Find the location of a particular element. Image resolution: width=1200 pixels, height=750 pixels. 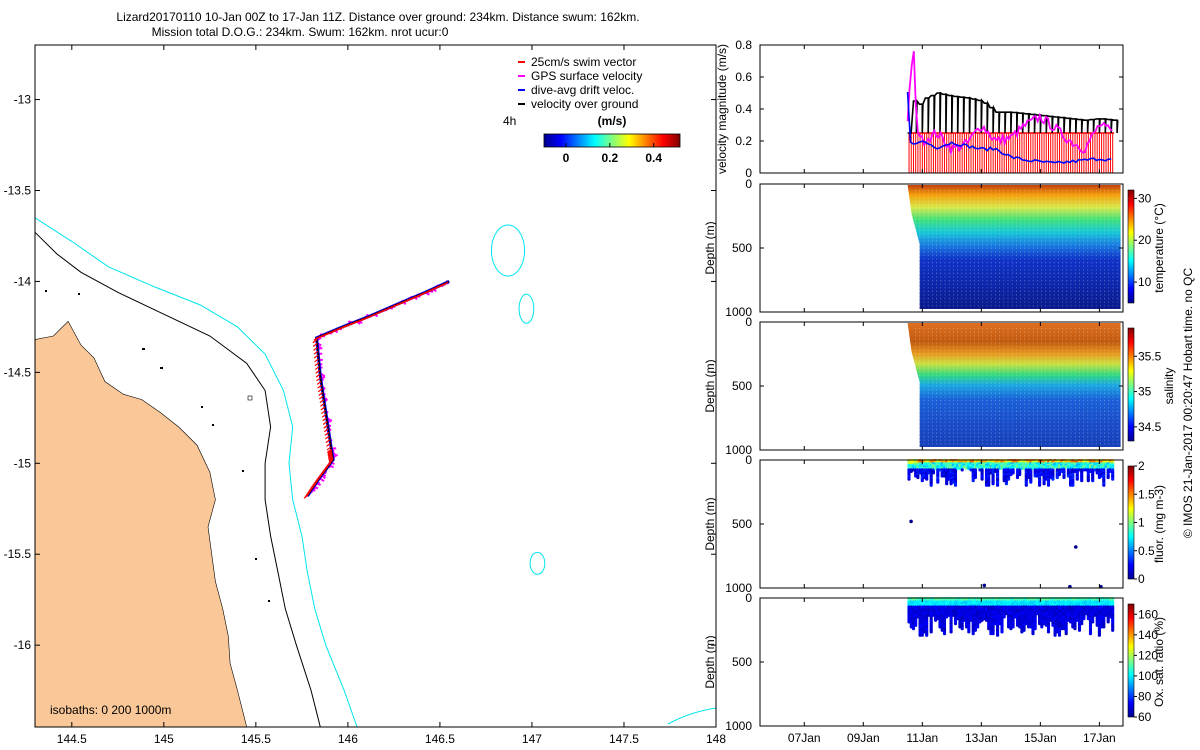

salinity-colorbar-tick: 34.5 is located at coordinates (1150, 427).